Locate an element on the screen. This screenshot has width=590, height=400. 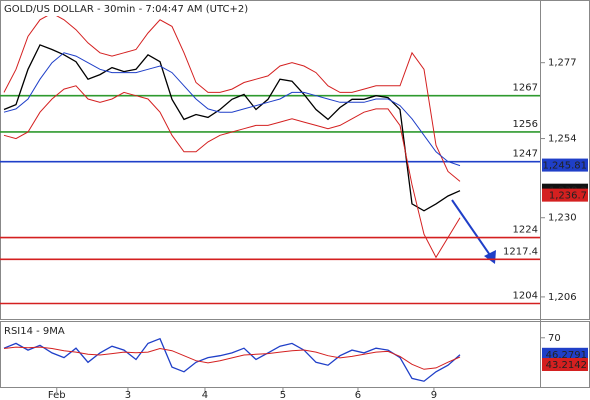
title-bg is located at coordinates (120, 9).